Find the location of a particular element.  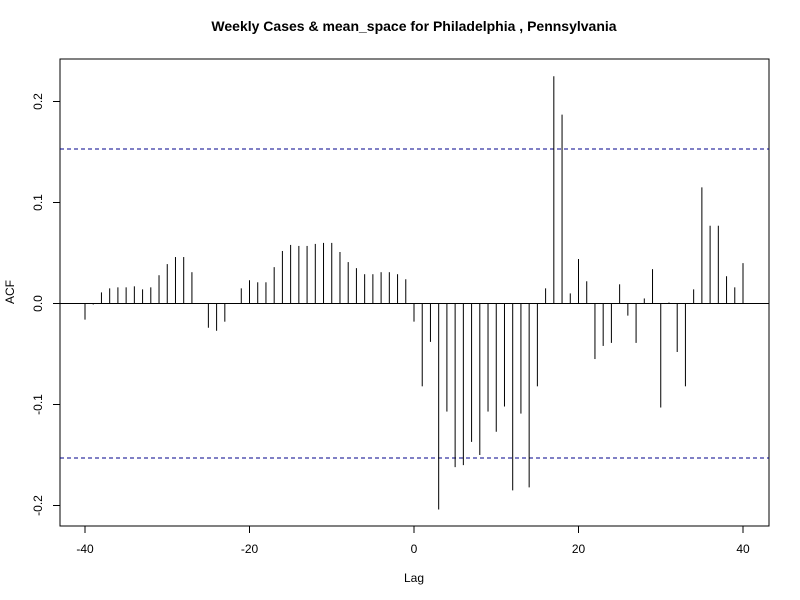

x-axis-label: Lag is located at coordinates (414, 578).